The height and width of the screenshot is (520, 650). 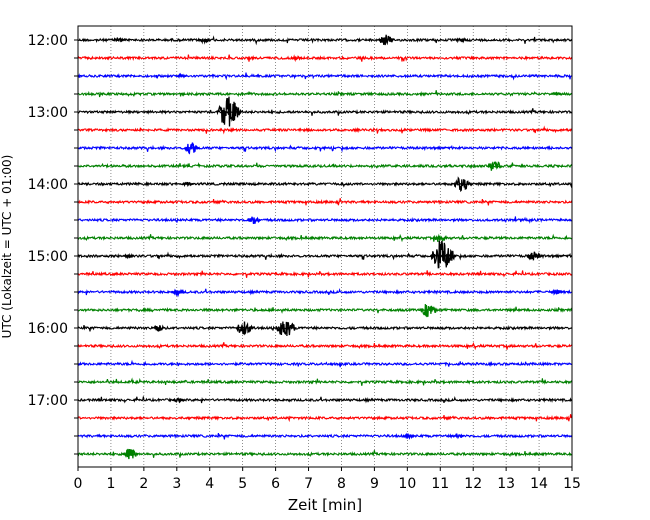 I want to click on x-tick-label: 7, so click(x=308, y=484).